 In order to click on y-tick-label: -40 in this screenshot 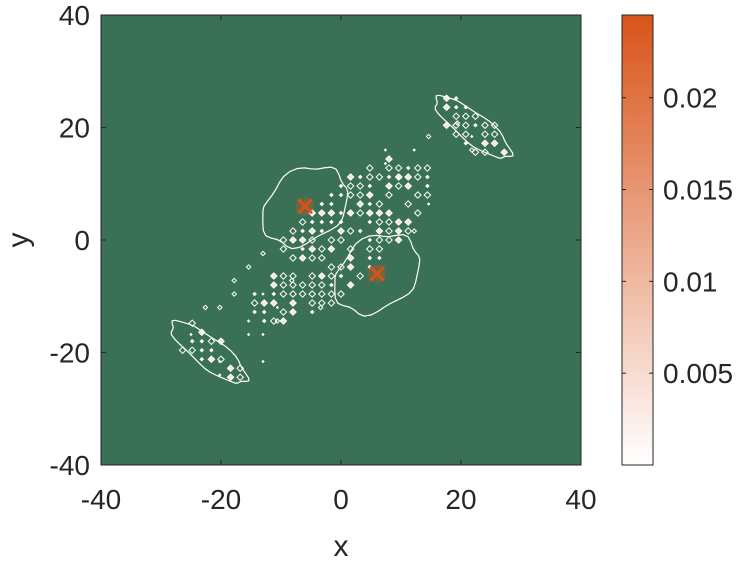, I will do `click(70, 465)`.